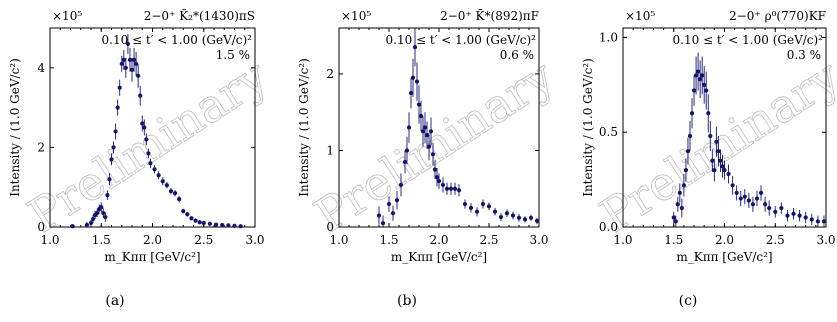  What do you see at coordinates (41, 68) in the screenshot?
I see `y-tick-label: 4` at bounding box center [41, 68].